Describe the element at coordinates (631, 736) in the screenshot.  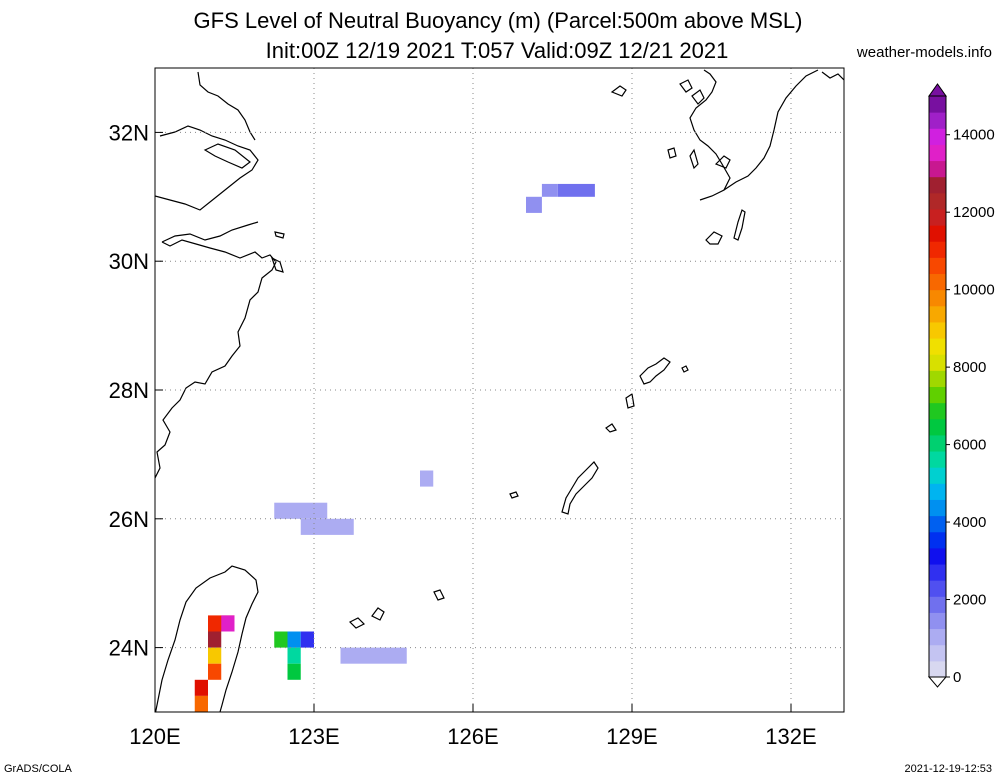
I see `lon-tick-label: 129E` at that location.